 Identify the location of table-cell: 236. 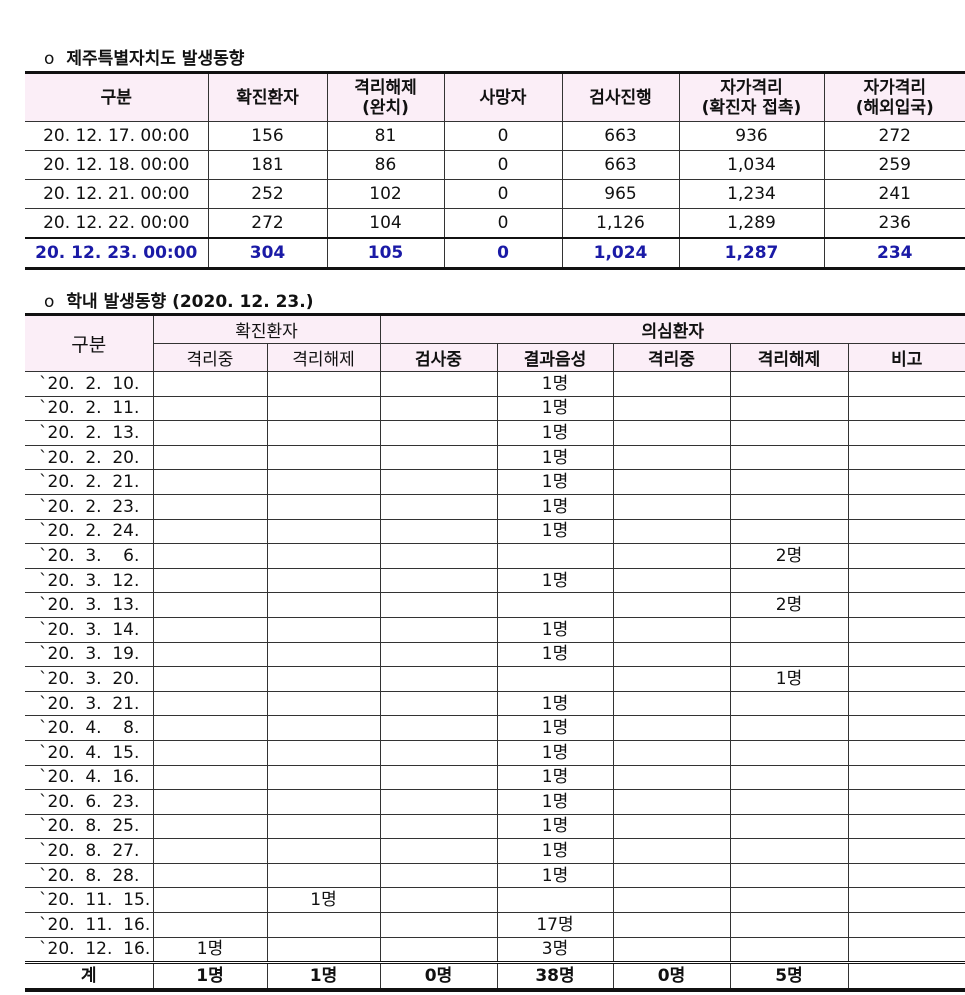
(894, 223).